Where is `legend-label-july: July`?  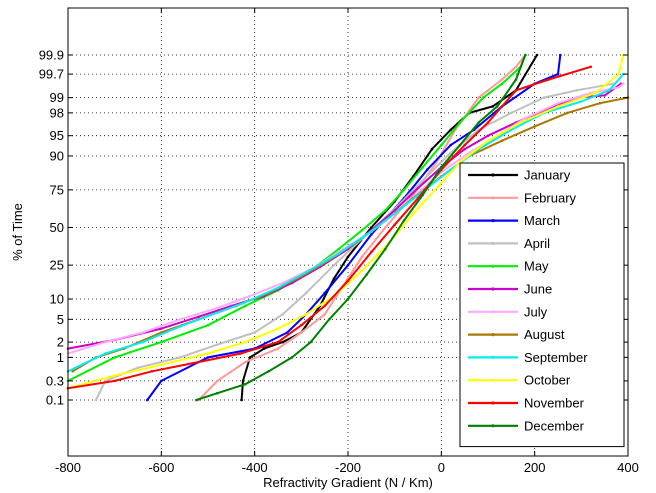
legend-label-july: July is located at coordinates (536, 311).